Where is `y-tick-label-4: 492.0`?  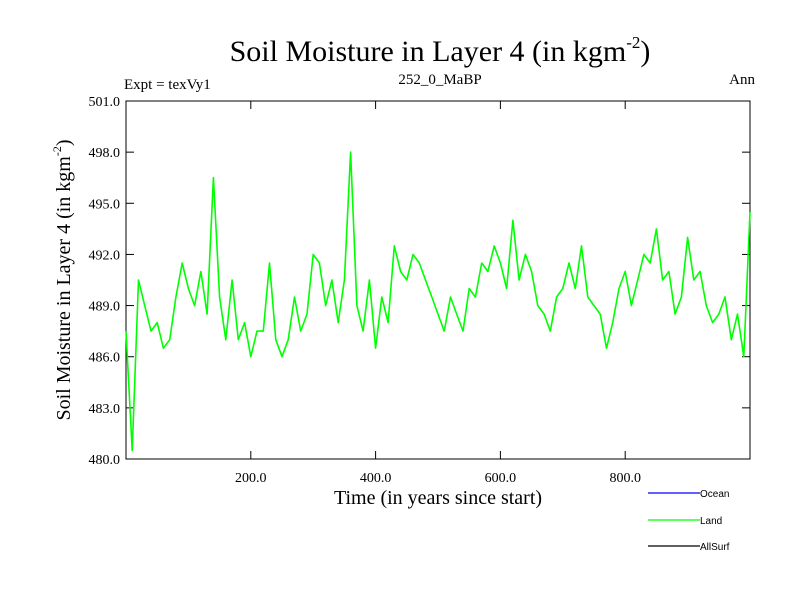 y-tick-label-4: 492.0 is located at coordinates (105, 255).